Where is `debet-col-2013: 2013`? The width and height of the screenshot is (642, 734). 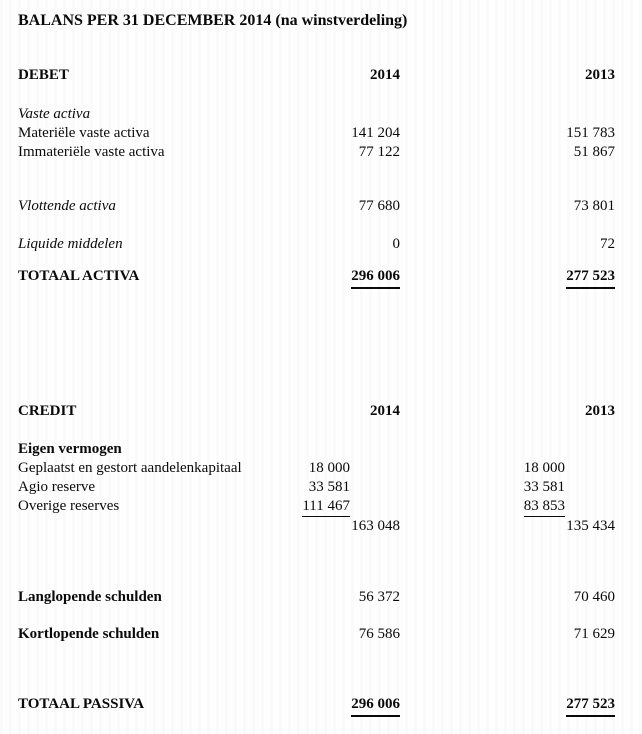
debet-col-2013: 2013 is located at coordinates (600, 75).